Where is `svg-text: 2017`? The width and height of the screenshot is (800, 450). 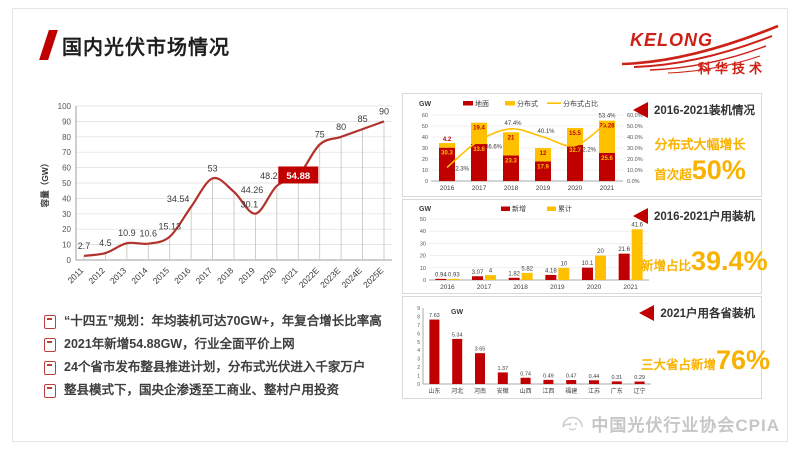 svg-text: 2017 is located at coordinates (479, 188).